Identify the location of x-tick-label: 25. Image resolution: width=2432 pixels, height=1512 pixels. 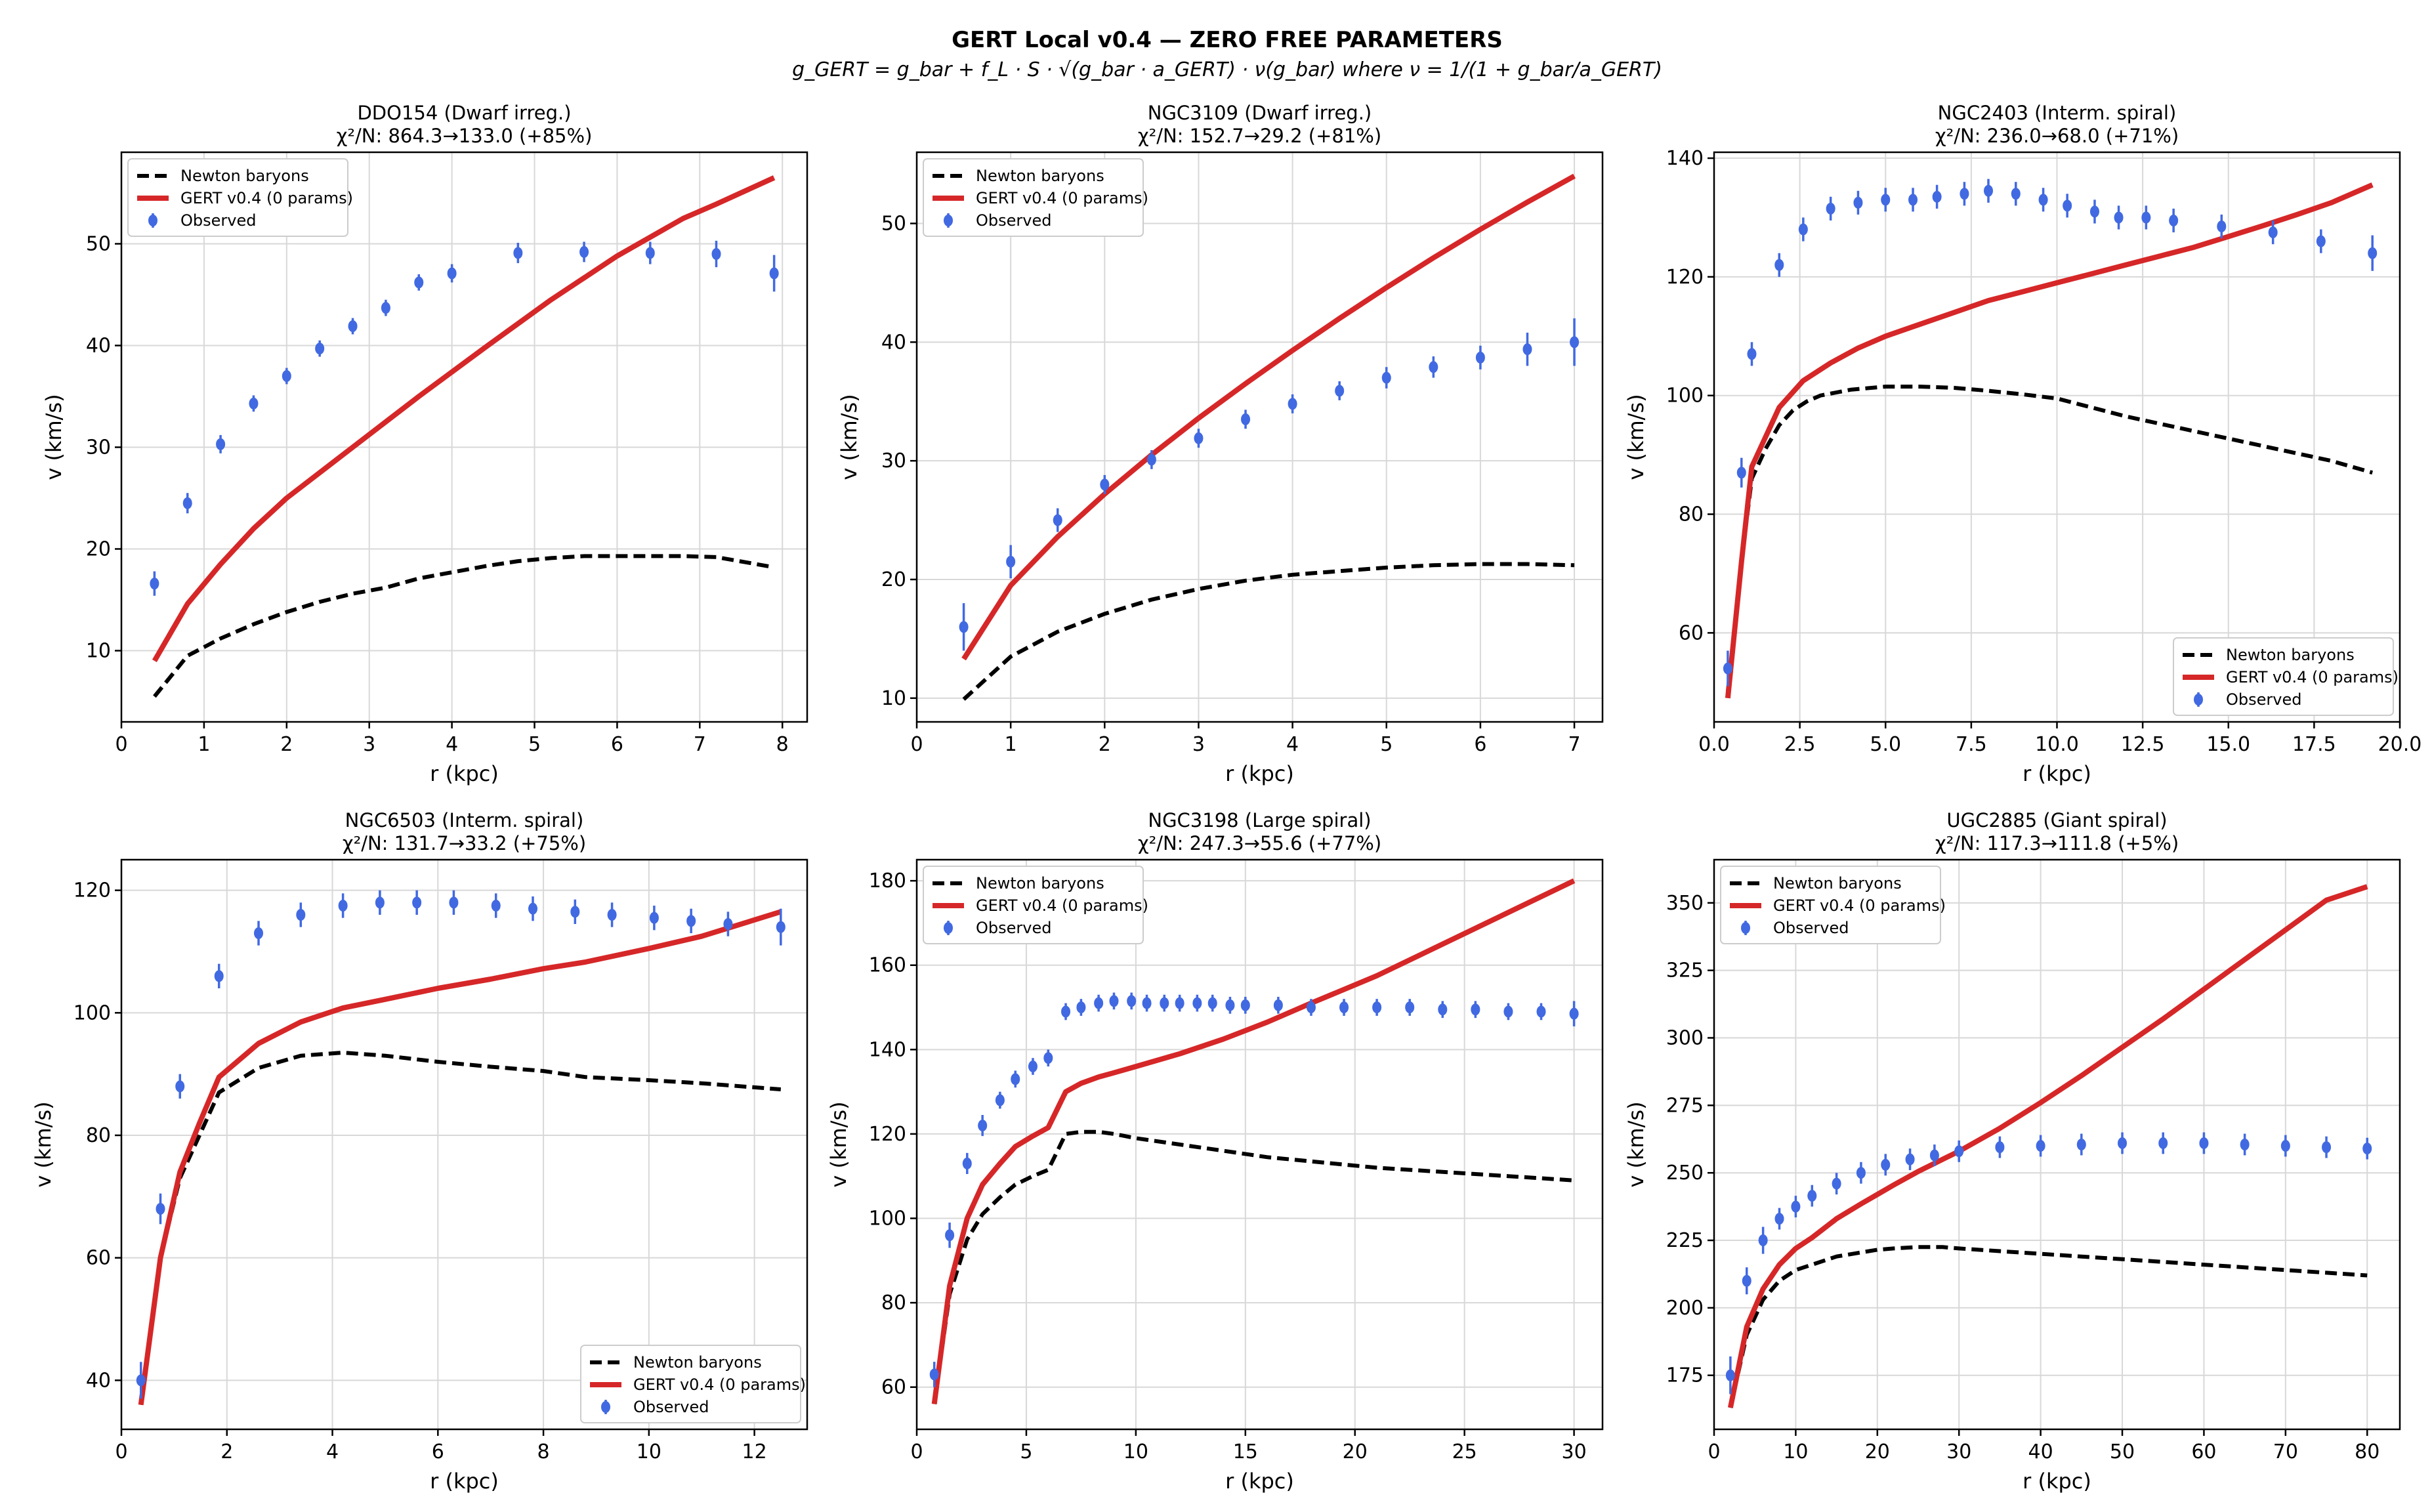
(1464, 1451).